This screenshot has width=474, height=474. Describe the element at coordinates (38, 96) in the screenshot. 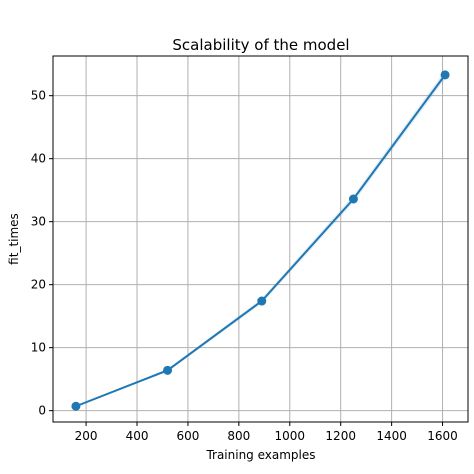

I see `y-tick-label: 50` at that location.